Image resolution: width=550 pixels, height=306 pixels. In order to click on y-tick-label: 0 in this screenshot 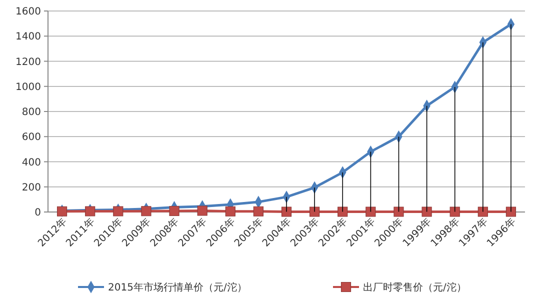, I will do `click(37, 213)`.